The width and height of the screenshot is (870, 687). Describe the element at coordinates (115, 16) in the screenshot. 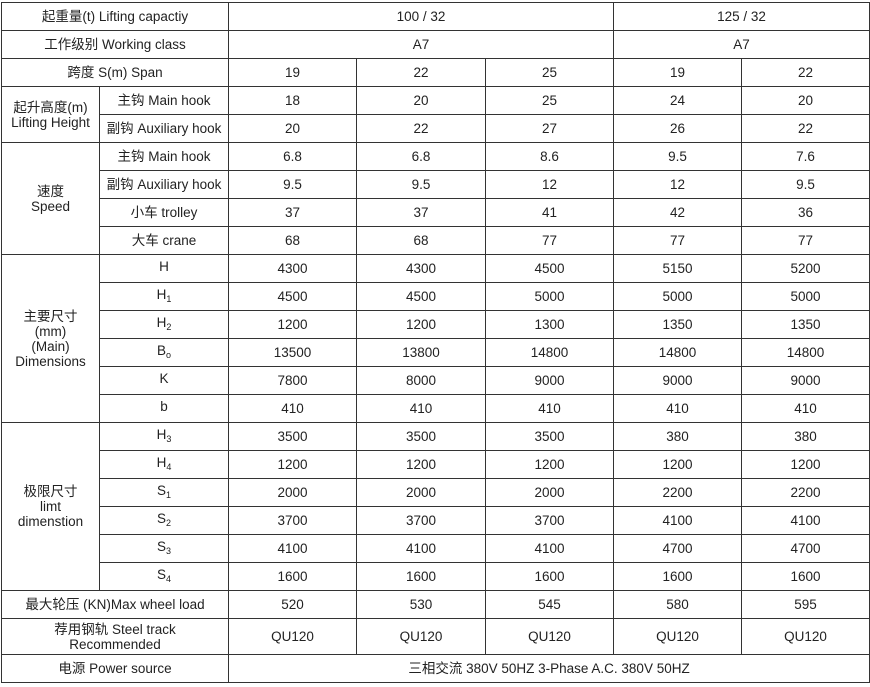

I see `row-label: 起重量(t) Lifting capactiy` at that location.